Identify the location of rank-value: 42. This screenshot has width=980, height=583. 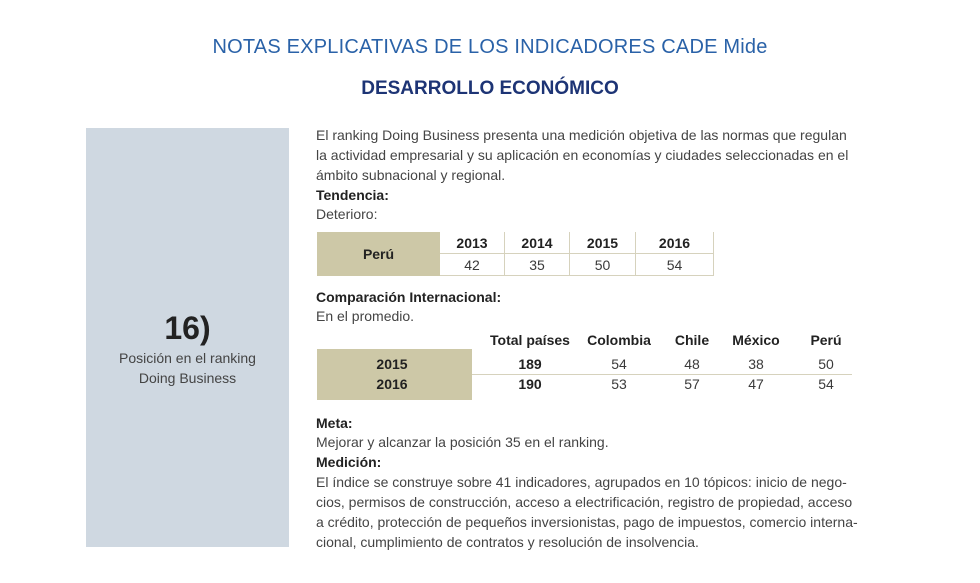
(472, 265).